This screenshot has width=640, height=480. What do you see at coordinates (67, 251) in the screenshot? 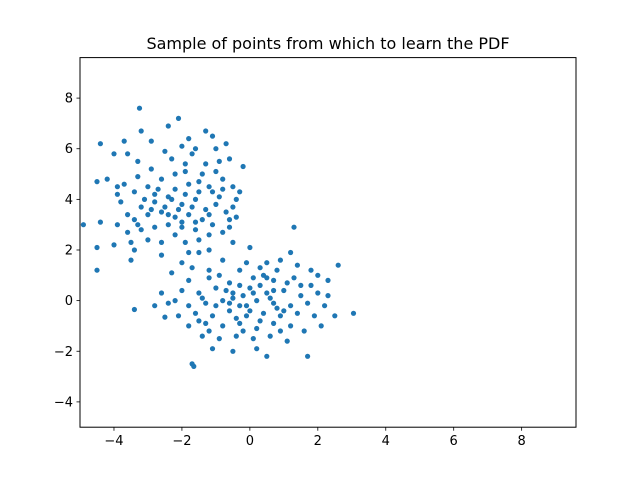
I see `y-axis: −4 −2 0 2 4 6 8` at bounding box center [67, 251].